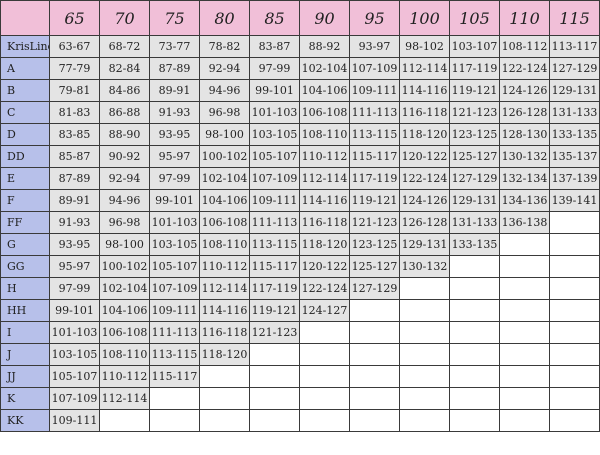  I want to click on table-row: I 101-103 106-108 111-113 116-118 121-123, so click(300, 332).